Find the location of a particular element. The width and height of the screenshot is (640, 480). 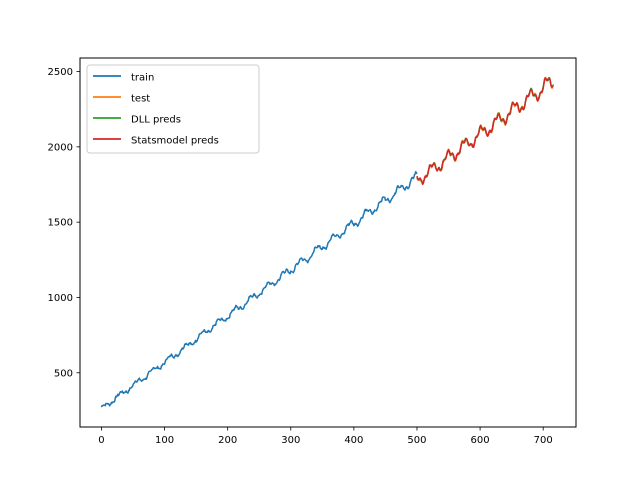

legend-box is located at coordinates (173, 109).